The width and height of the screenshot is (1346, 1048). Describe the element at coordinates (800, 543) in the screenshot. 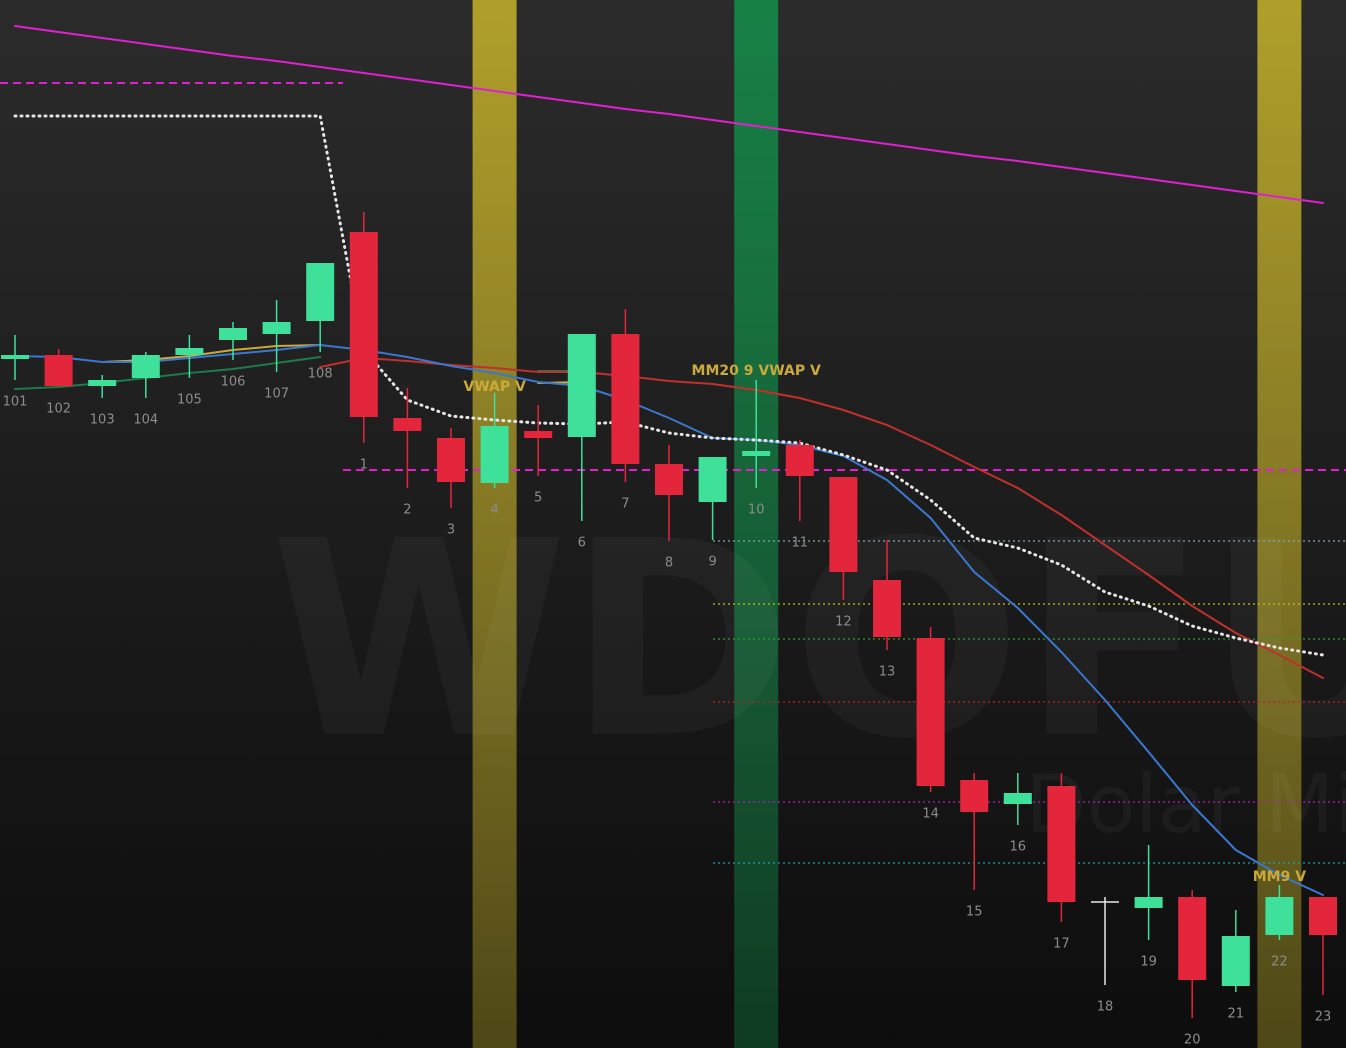

I see `candle-label: 11` at that location.